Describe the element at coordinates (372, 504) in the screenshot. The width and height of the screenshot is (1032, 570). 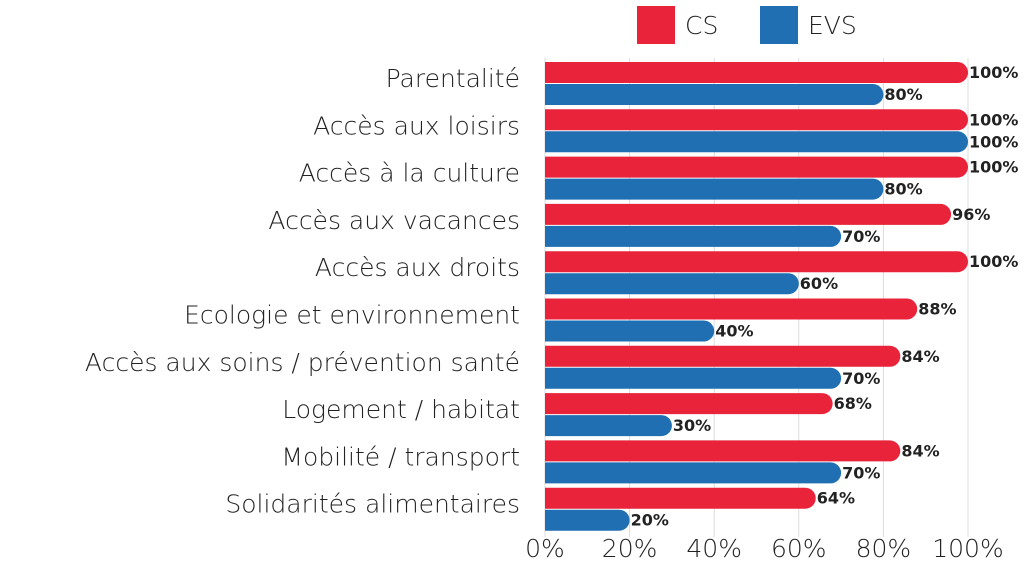
I see `category-label: Solidarités alimentaires` at that location.